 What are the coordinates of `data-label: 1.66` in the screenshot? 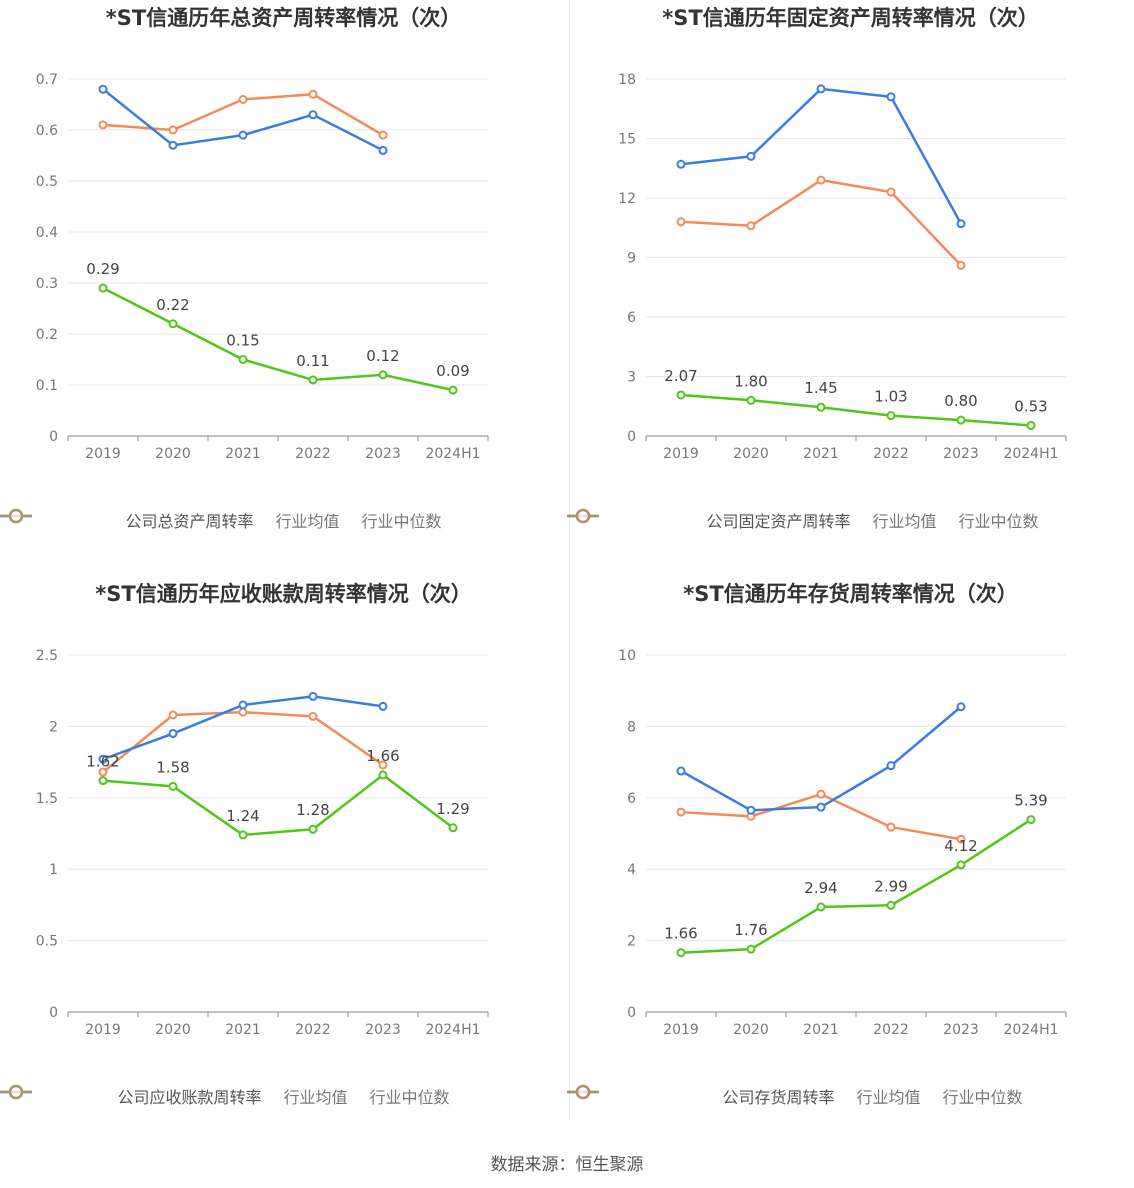 It's located at (680, 934).